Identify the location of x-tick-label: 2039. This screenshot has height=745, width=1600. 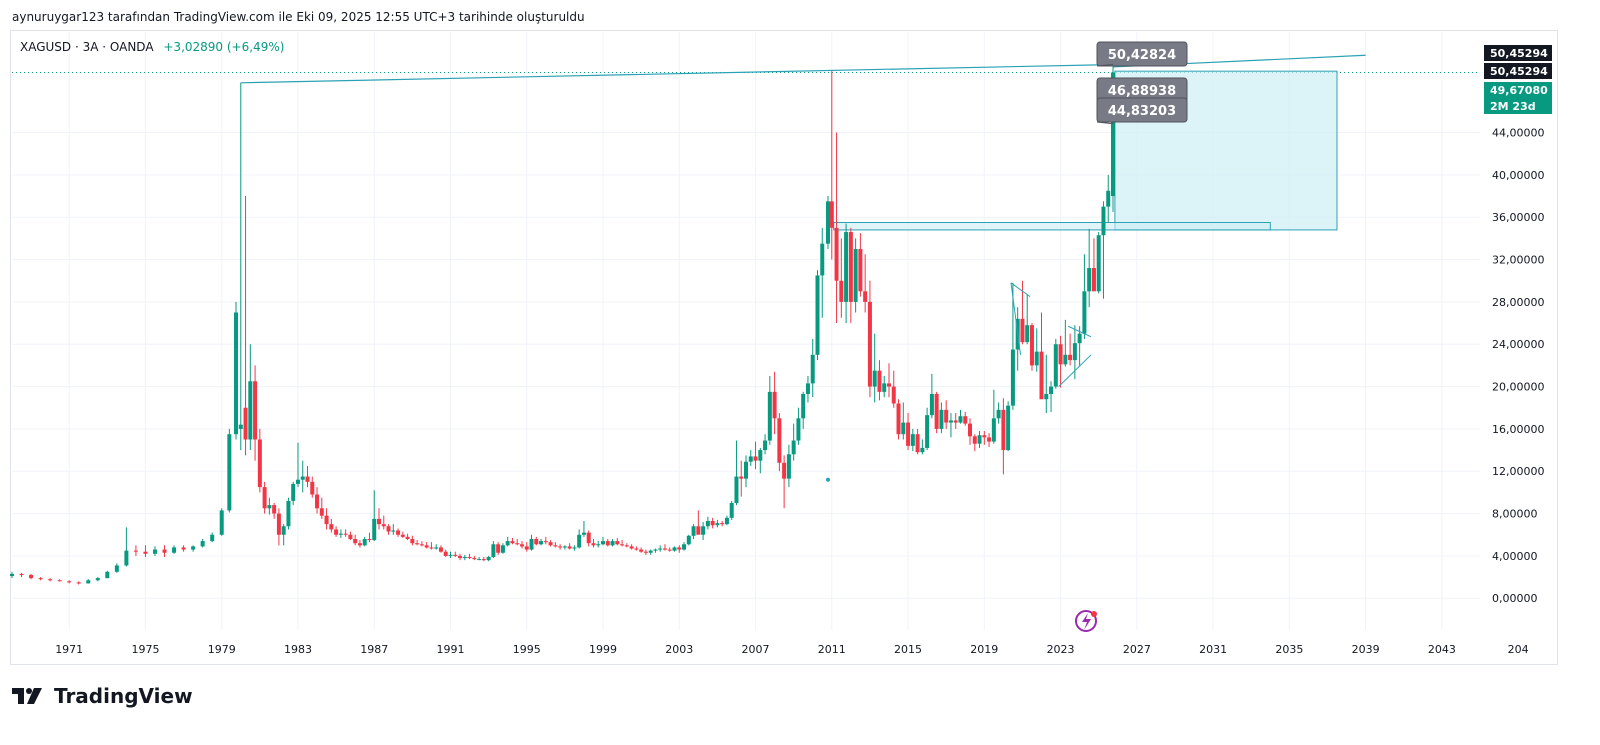
(1366, 649).